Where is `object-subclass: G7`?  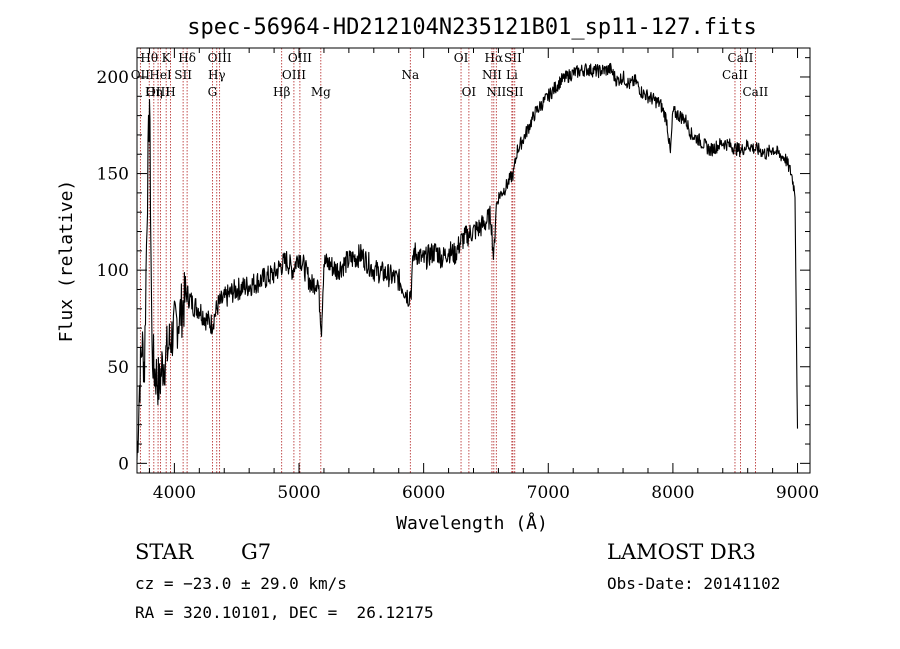 object-subclass: G7 is located at coordinates (256, 552).